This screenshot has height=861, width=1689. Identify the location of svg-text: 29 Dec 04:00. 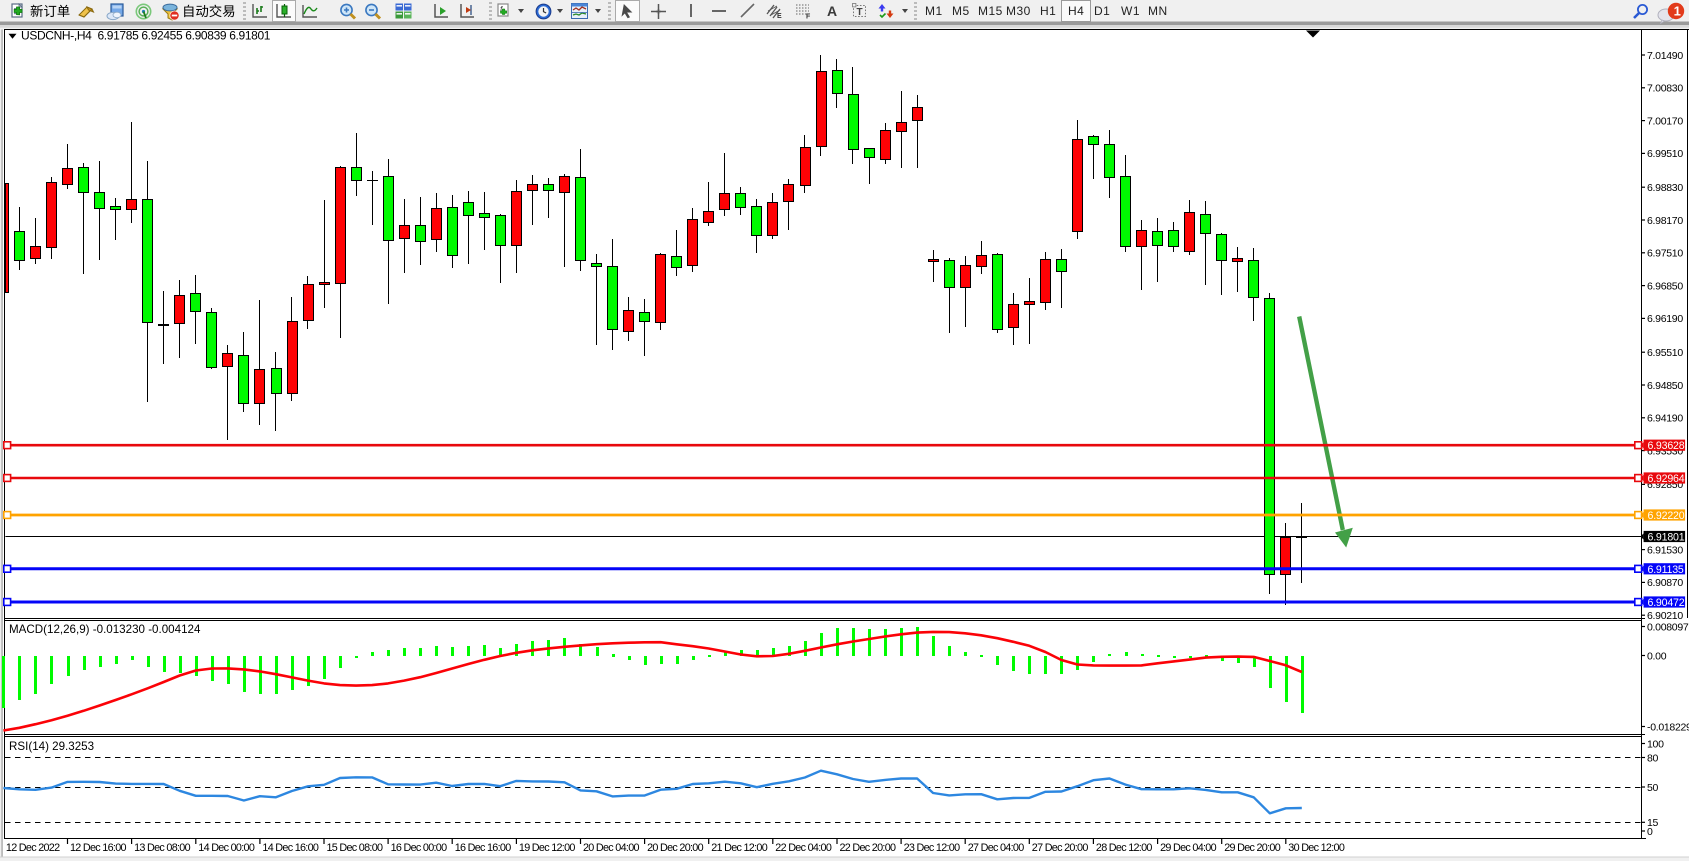
(1188, 848).